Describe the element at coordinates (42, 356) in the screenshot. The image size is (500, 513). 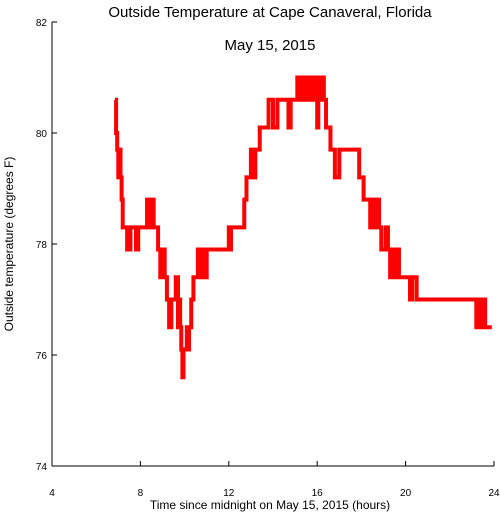
I see `y-tick-label: 76` at that location.